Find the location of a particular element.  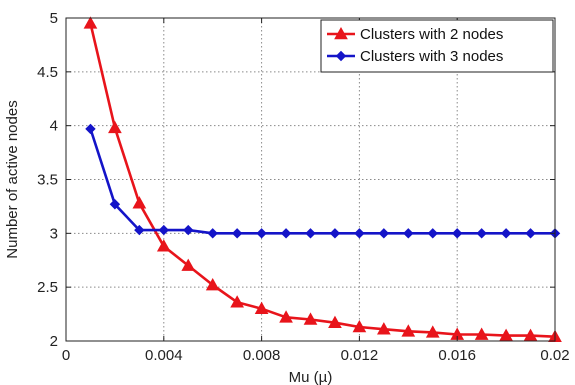

y-tick-label: 4.5 is located at coordinates (47, 72).